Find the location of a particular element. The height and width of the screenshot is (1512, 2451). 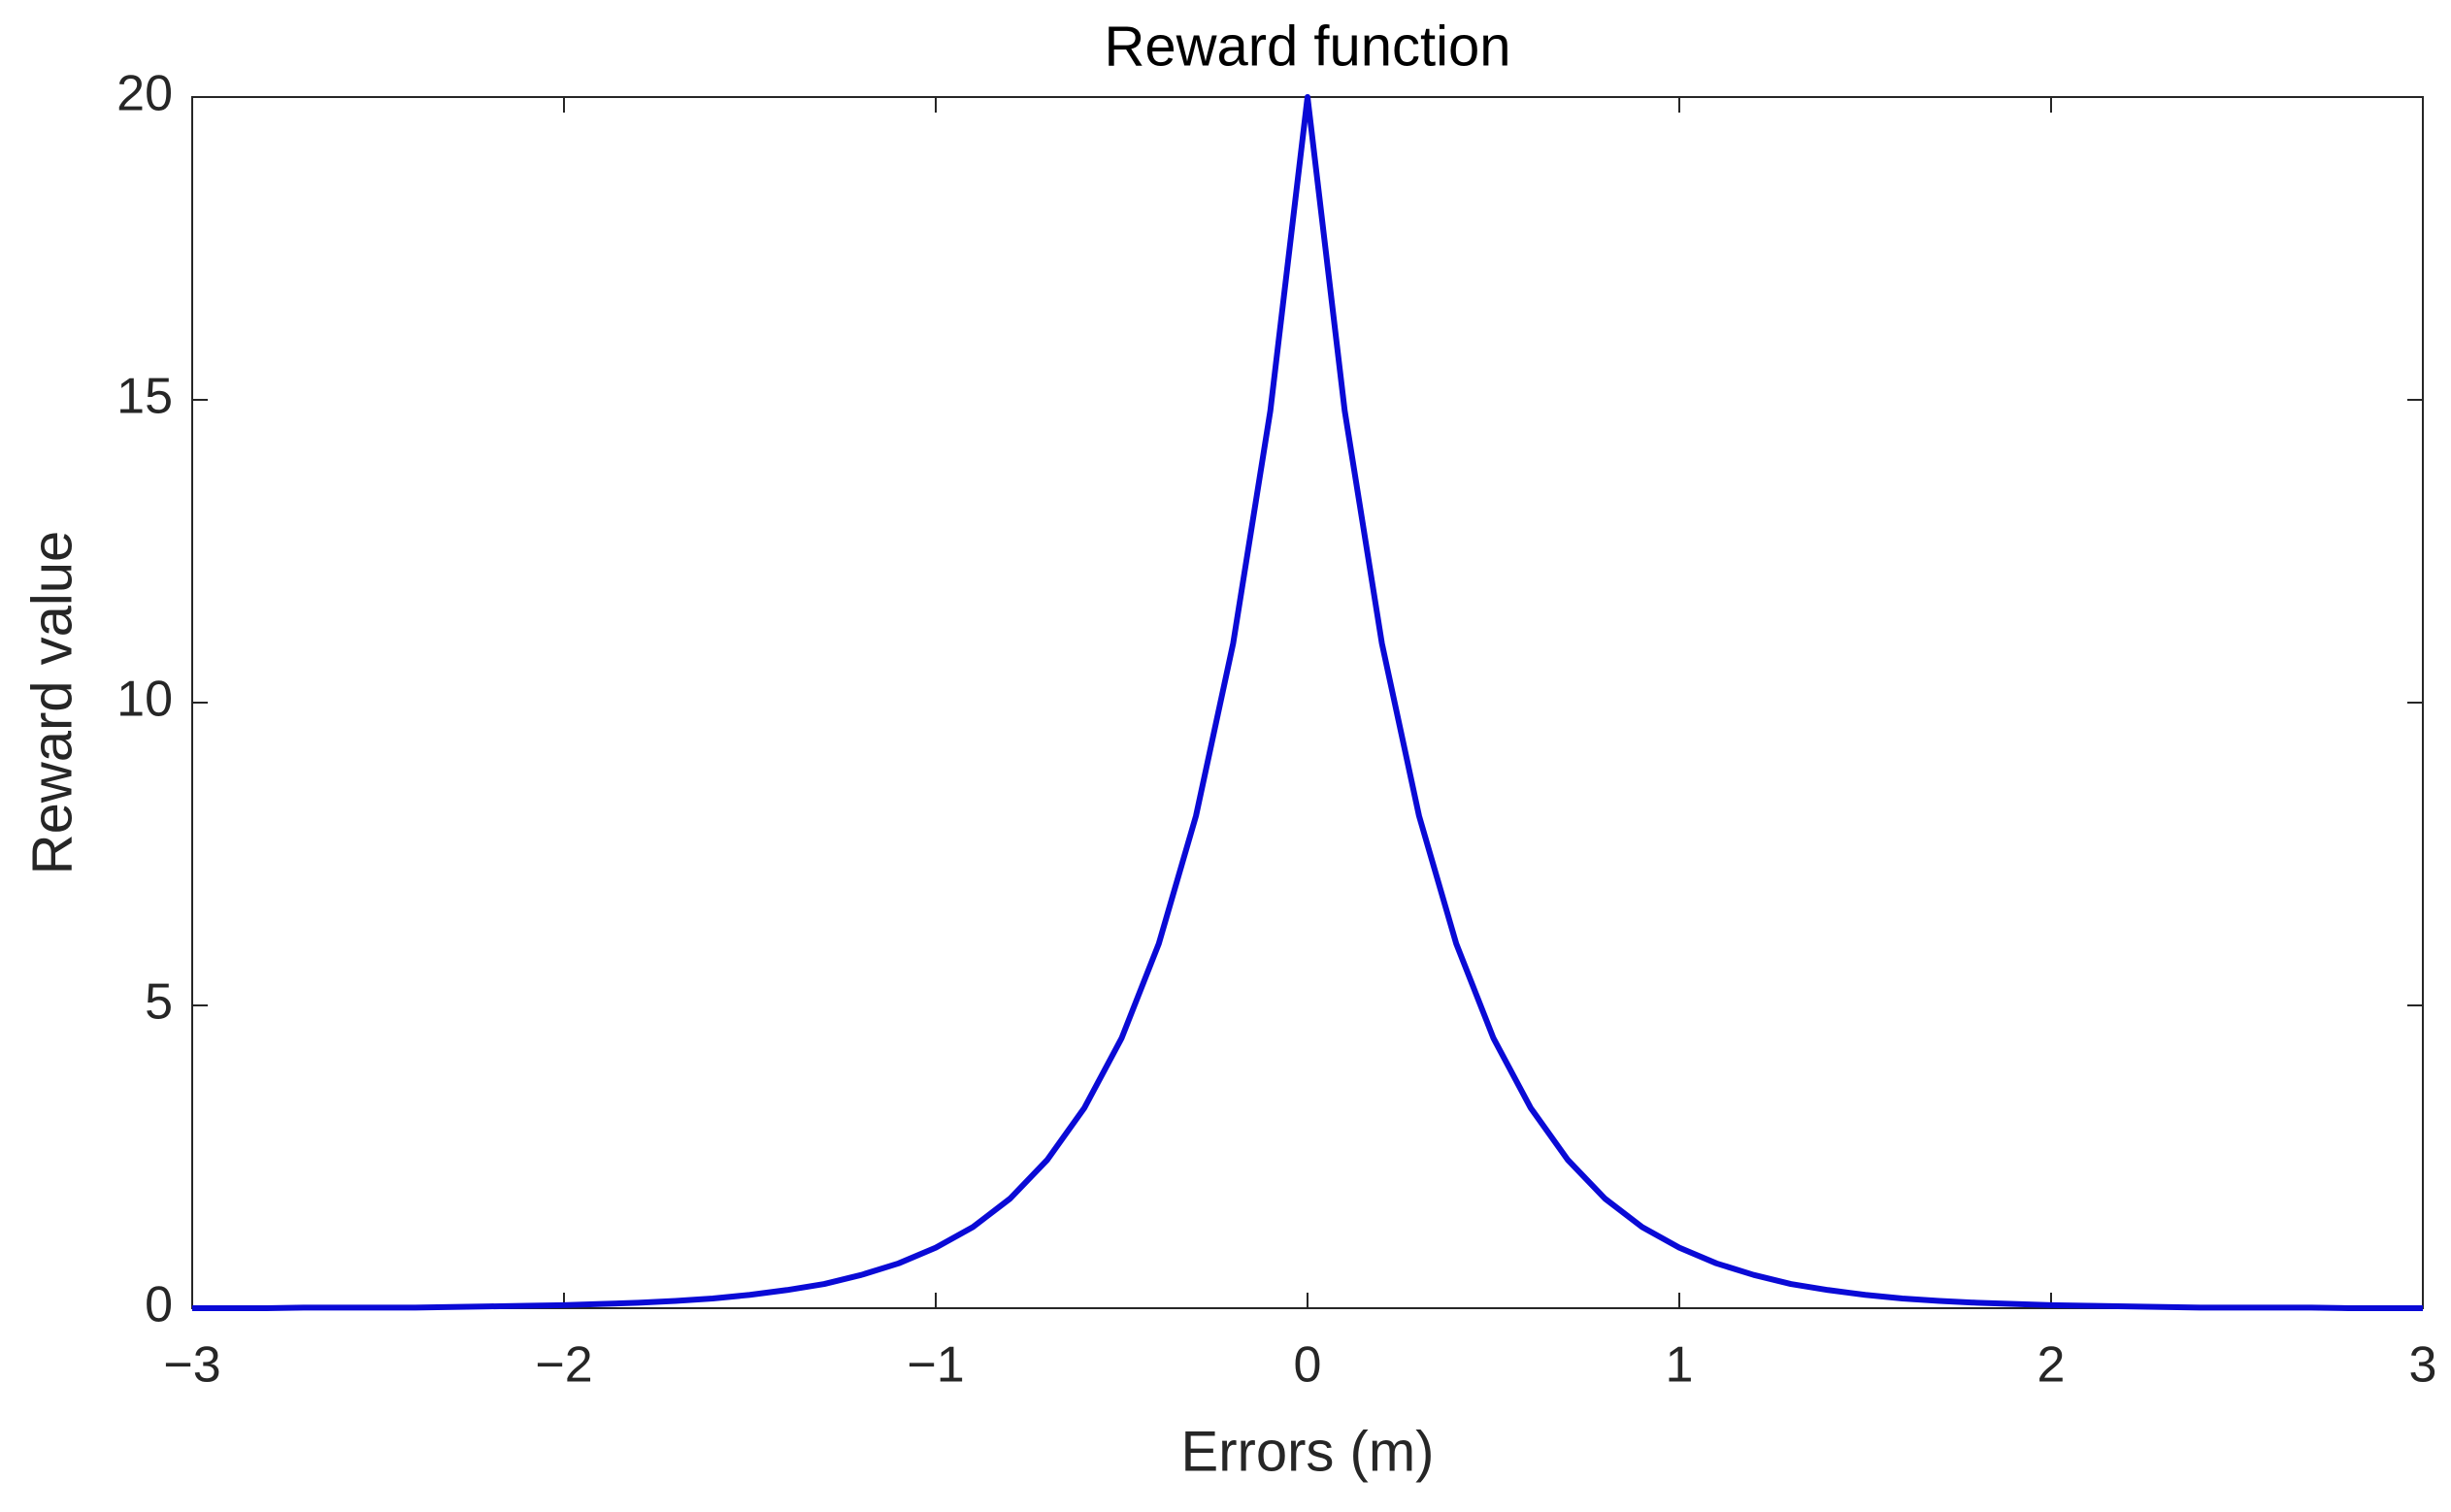

x-axis-label: Errors (m) is located at coordinates (1308, 1451).